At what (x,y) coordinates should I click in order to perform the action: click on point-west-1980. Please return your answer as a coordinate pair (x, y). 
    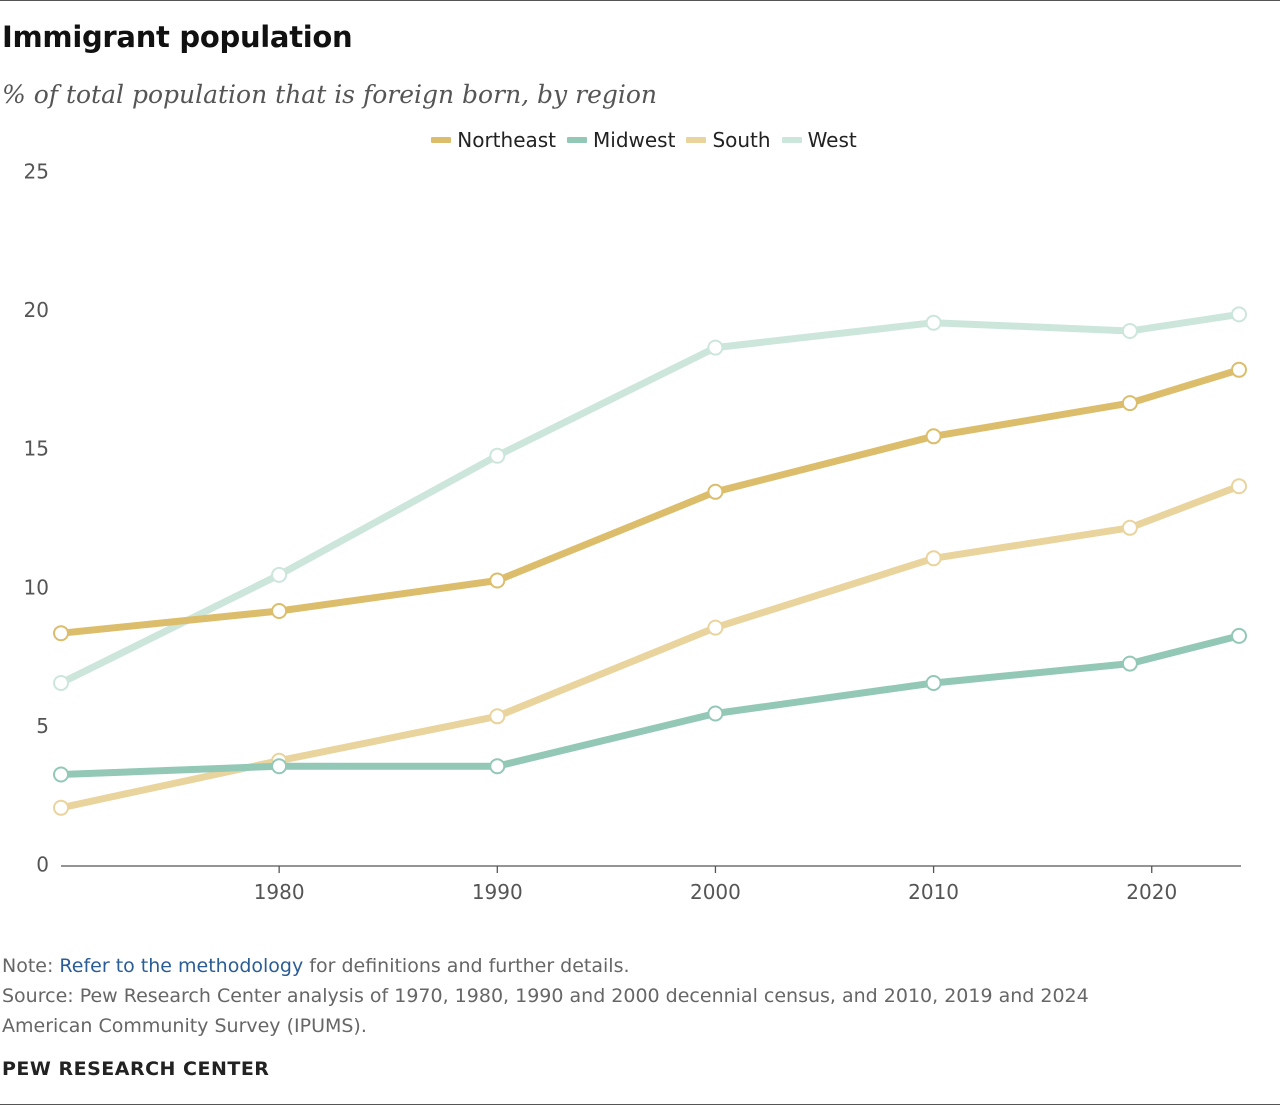
    Looking at the image, I should click on (279, 574).